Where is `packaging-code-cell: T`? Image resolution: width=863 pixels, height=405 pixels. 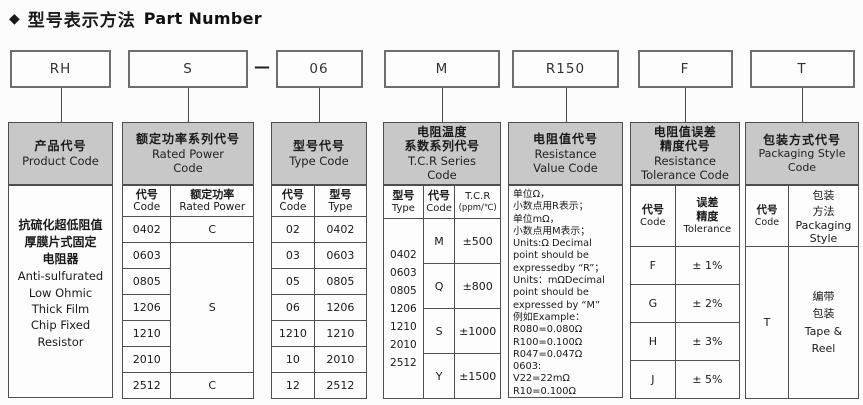 packaging-code-cell: T is located at coordinates (767, 322).